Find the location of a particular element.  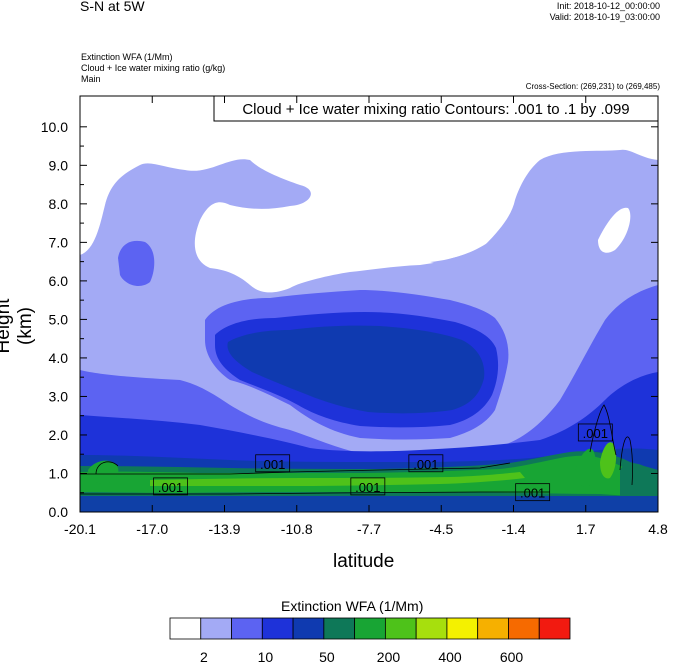

x-tick-label: 1.7 is located at coordinates (586, 529).